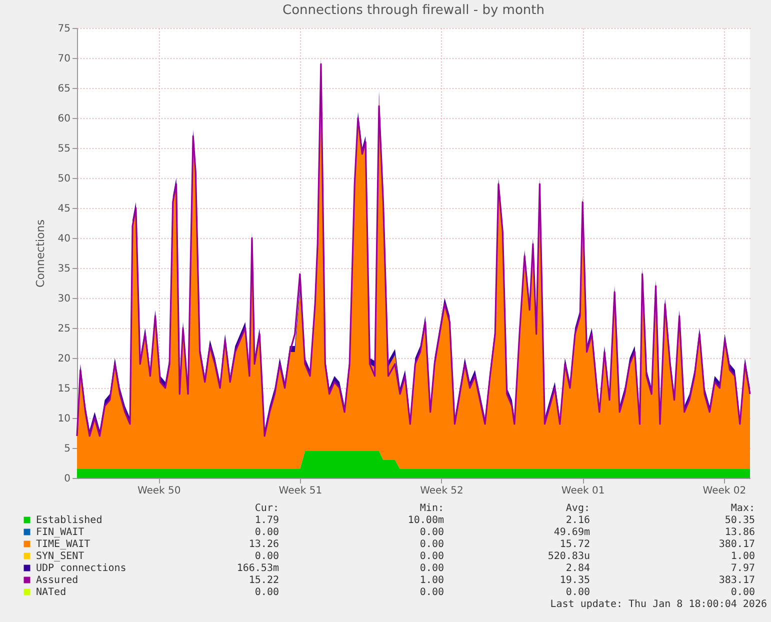  I want to click on y-tick-label: 5, so click(67, 449).